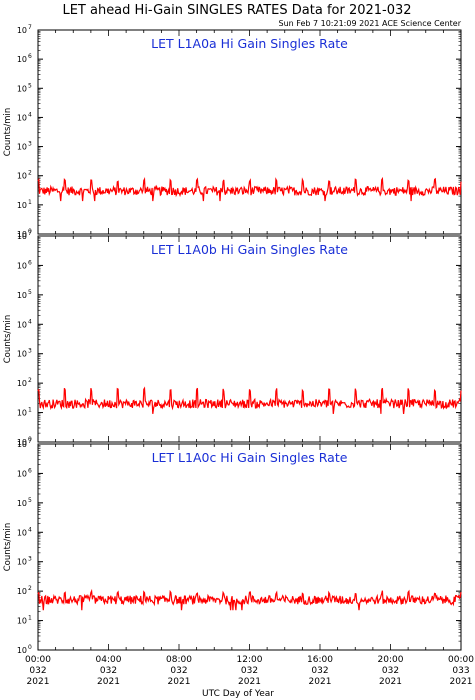 This screenshot has width=475, height=700. What do you see at coordinates (109, 660) in the screenshot?
I see `x-tick-time: 04:00` at bounding box center [109, 660].